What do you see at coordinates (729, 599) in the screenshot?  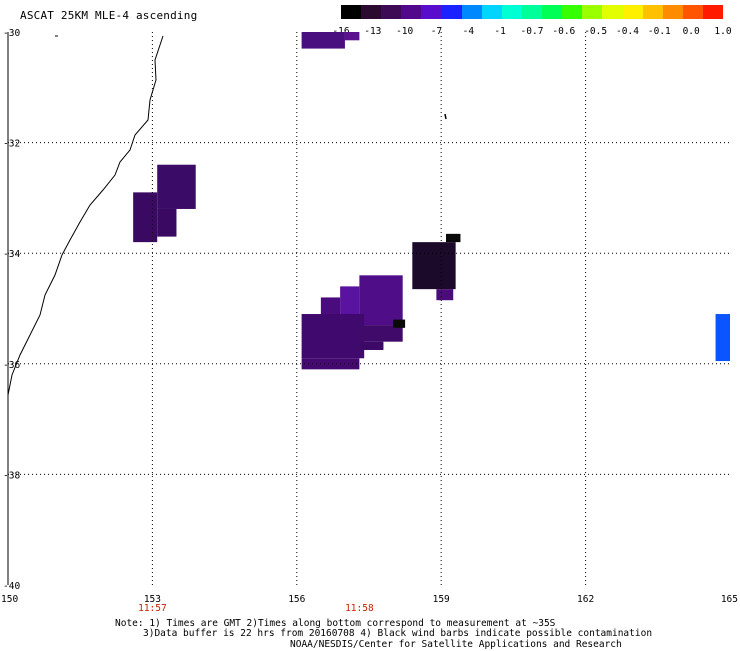 I see `lon-label: 165` at bounding box center [729, 599].